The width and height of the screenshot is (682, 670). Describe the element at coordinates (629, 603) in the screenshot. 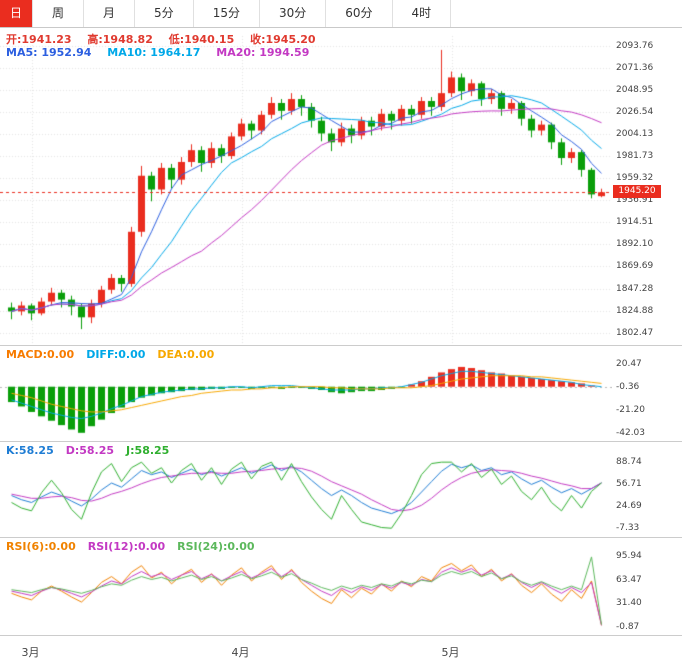

I see `y-axis-label: 31.40` at that location.